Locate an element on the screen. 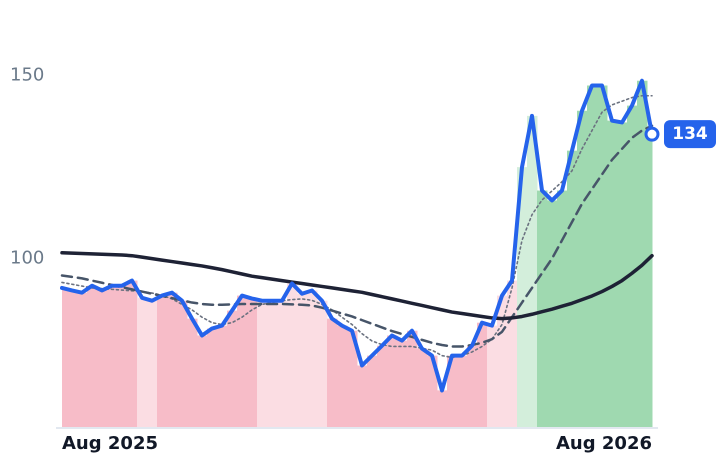  series-line is located at coordinates (357, 286).